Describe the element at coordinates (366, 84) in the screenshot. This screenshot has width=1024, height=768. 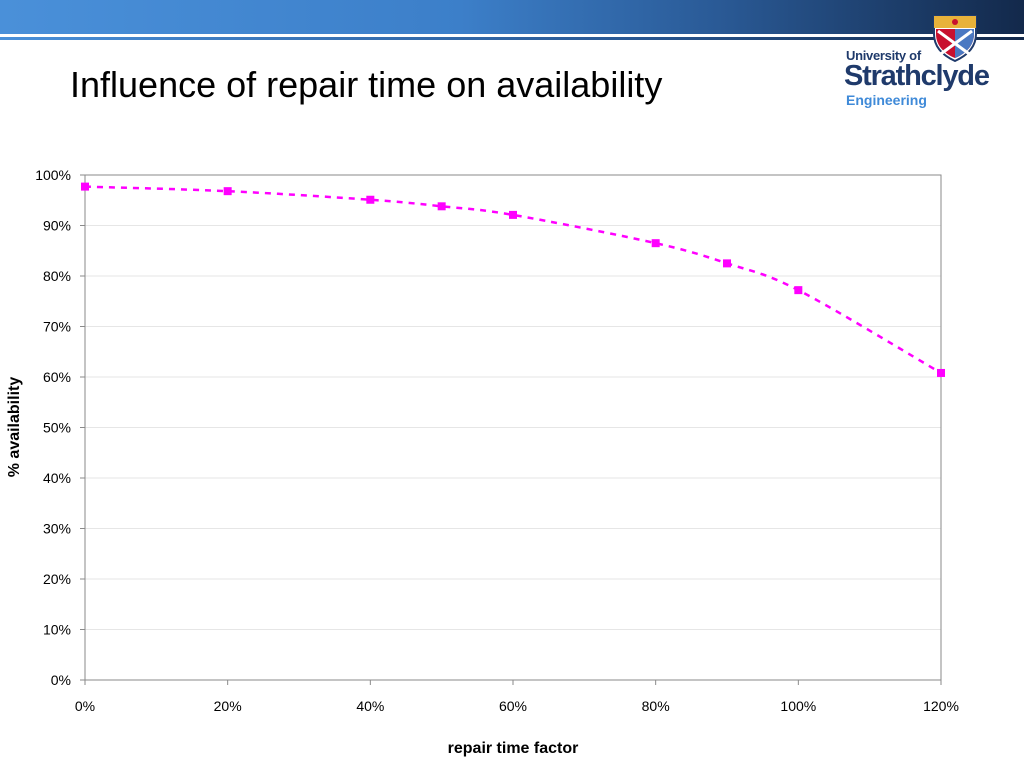
I see `slide-title: Influence of repair time on availability` at that location.